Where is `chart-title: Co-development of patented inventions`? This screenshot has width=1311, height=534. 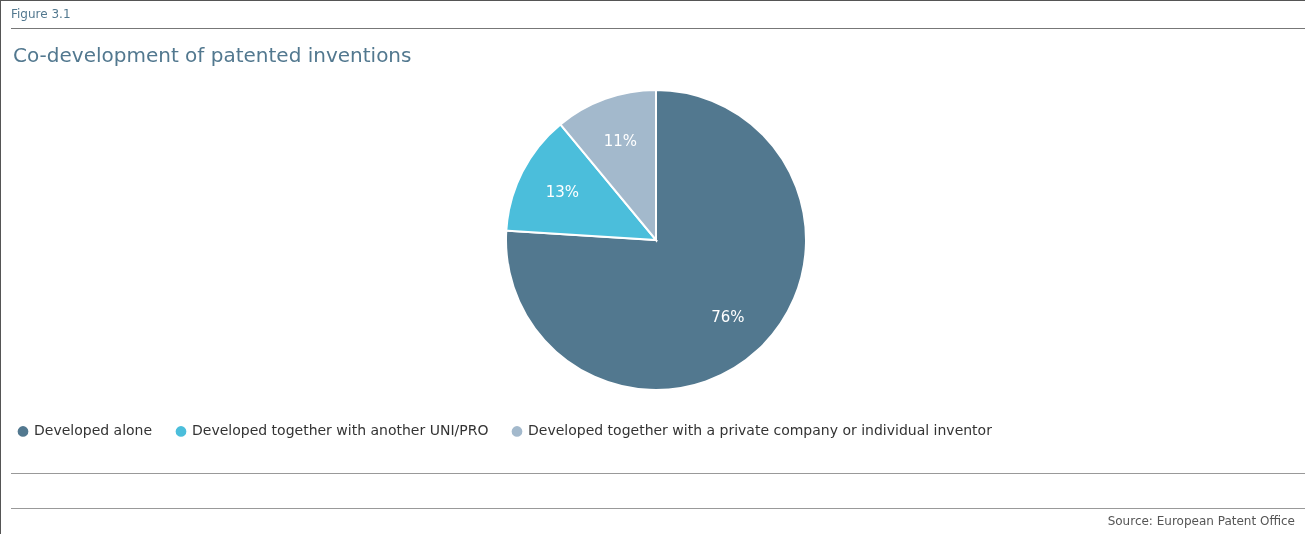
chart-title: Co-development of patented inventions is located at coordinates (212, 55).